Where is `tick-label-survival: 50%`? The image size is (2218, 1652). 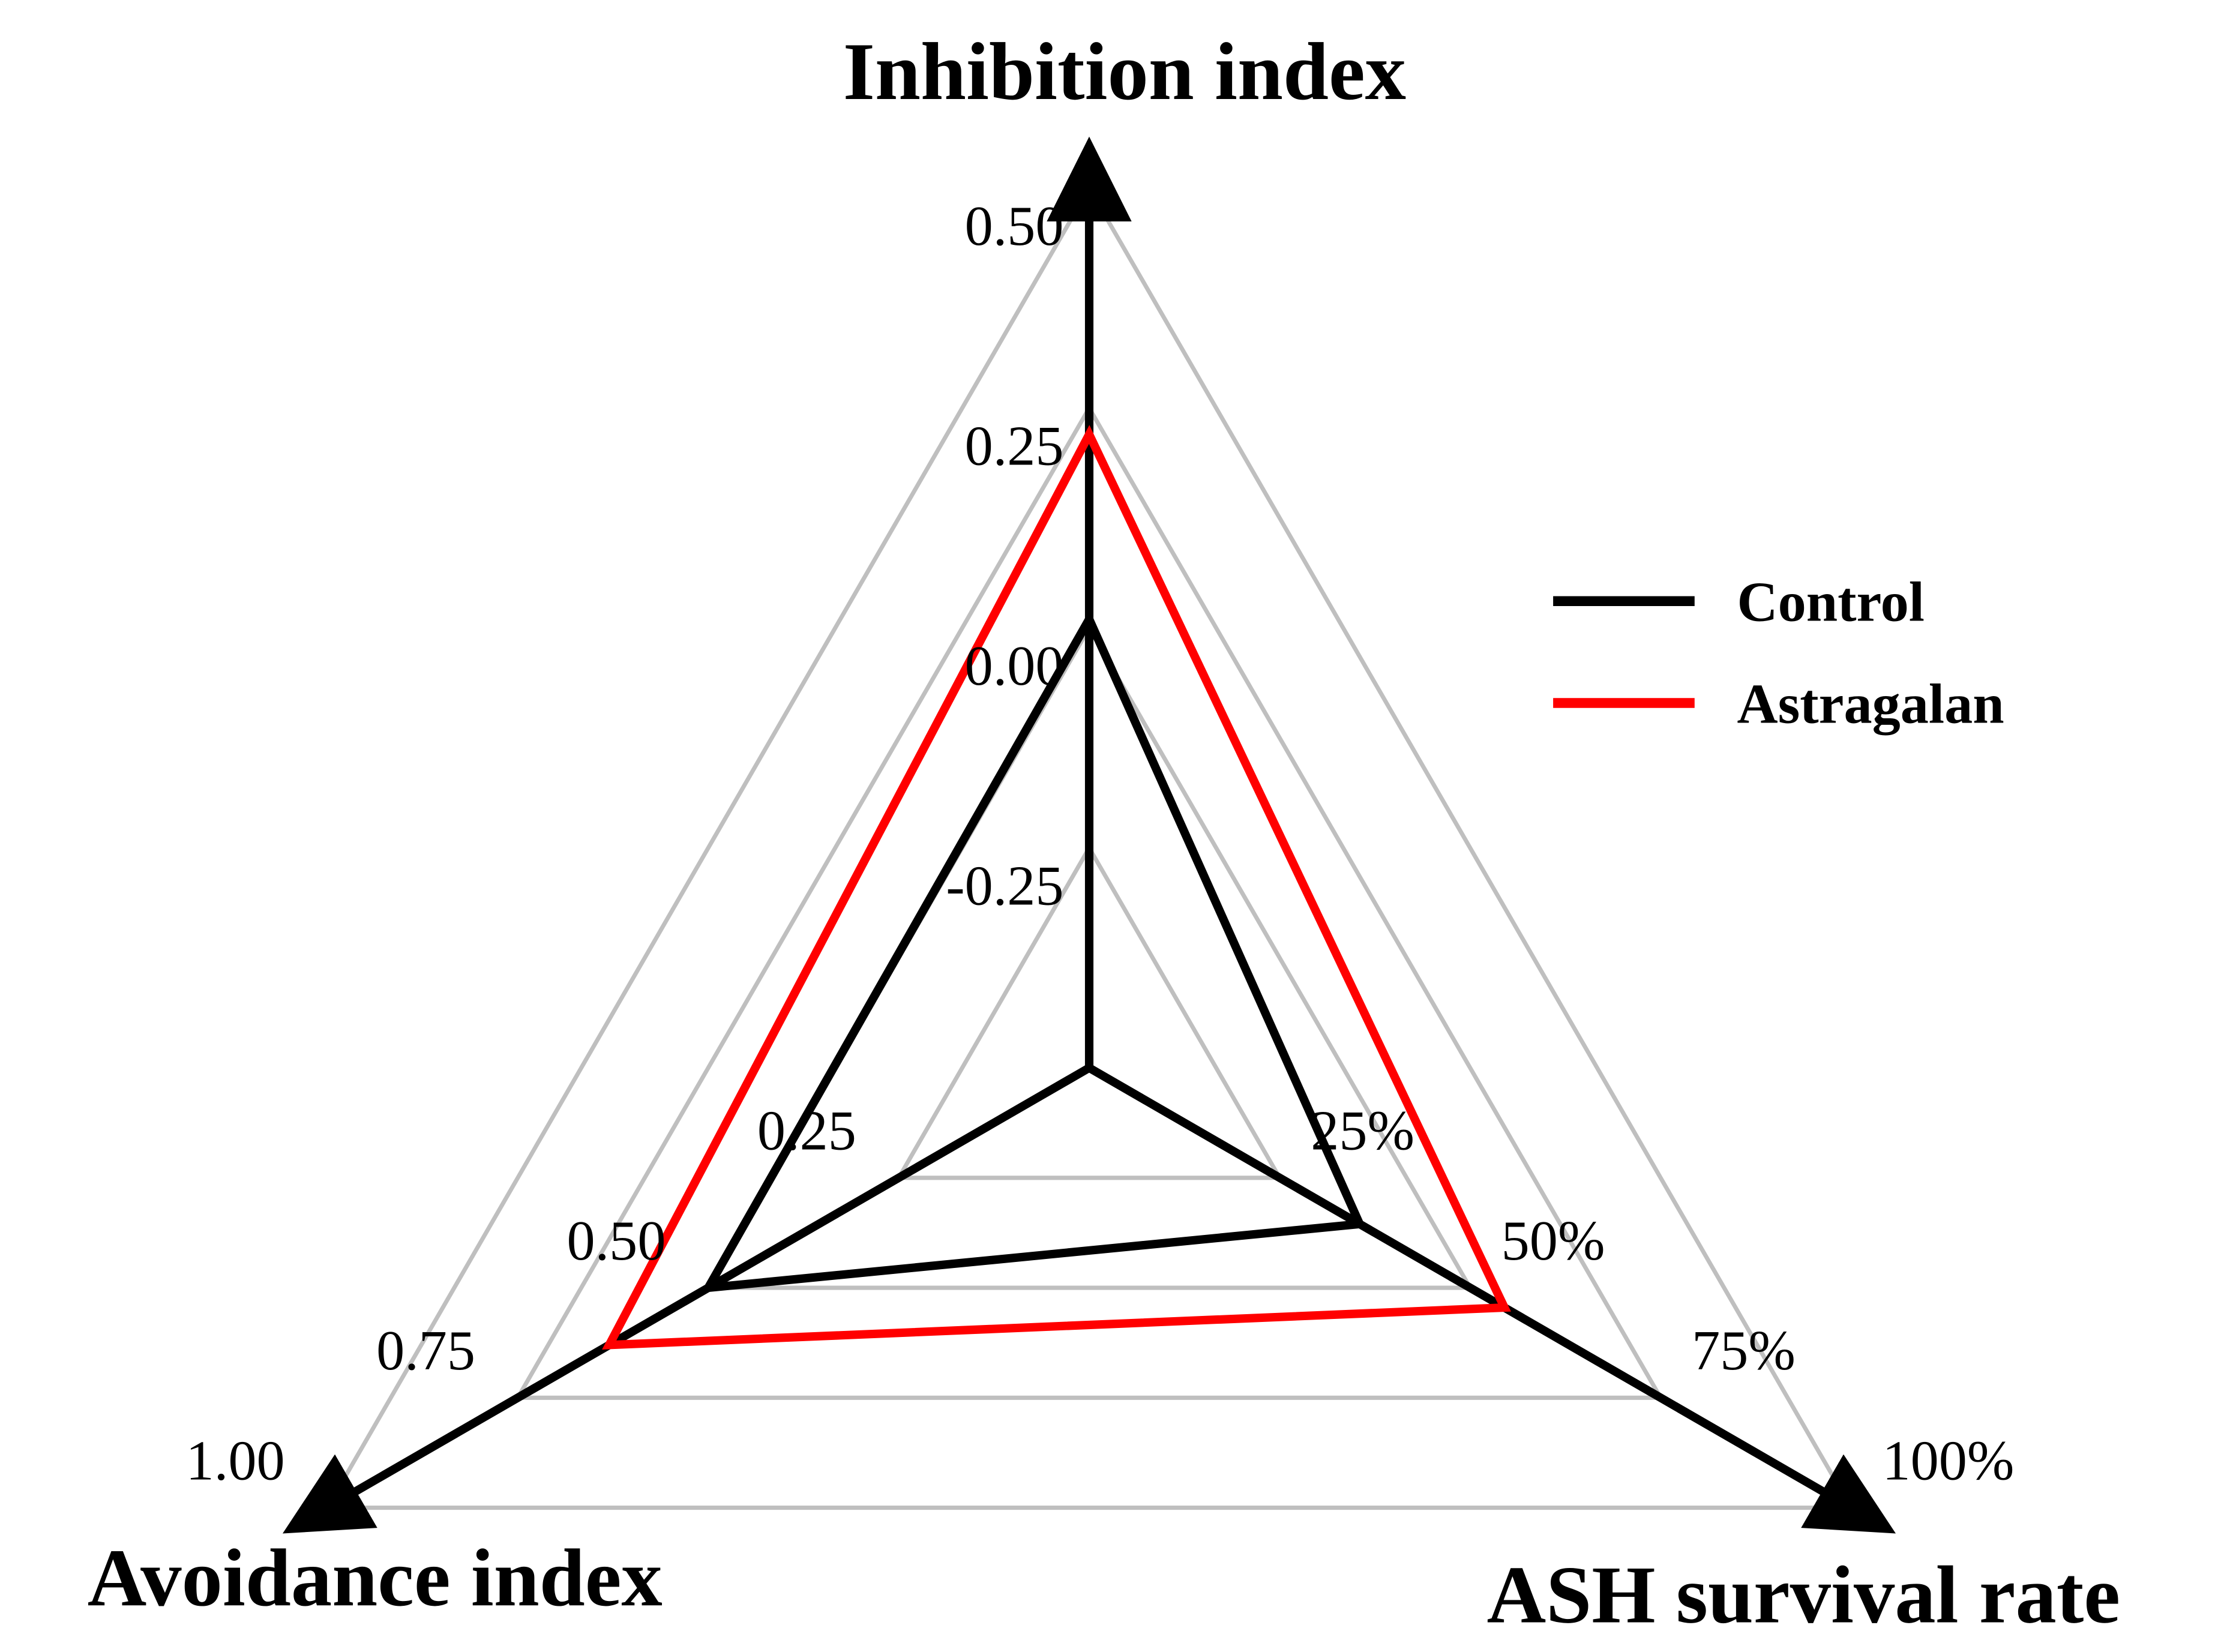
tick-label-survival: 50% is located at coordinates (1553, 1241).